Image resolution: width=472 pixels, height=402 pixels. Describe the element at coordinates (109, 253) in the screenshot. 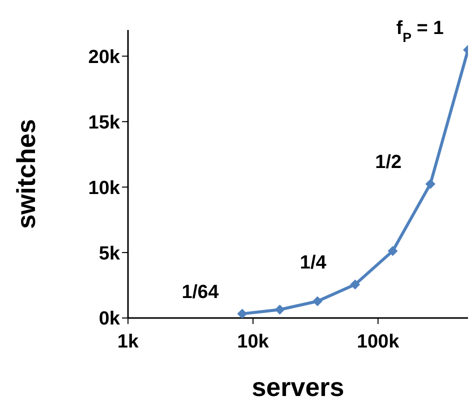

I see `y-tick-label: 5k` at that location.